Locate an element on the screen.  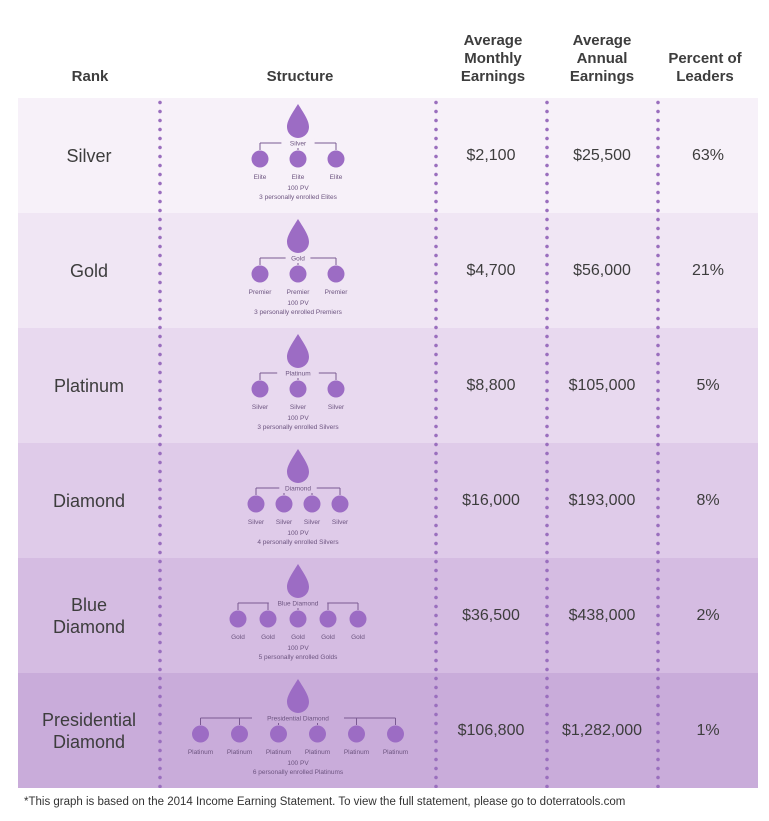
top-rank-label: Presidential Diamond is located at coordinates (298, 719).